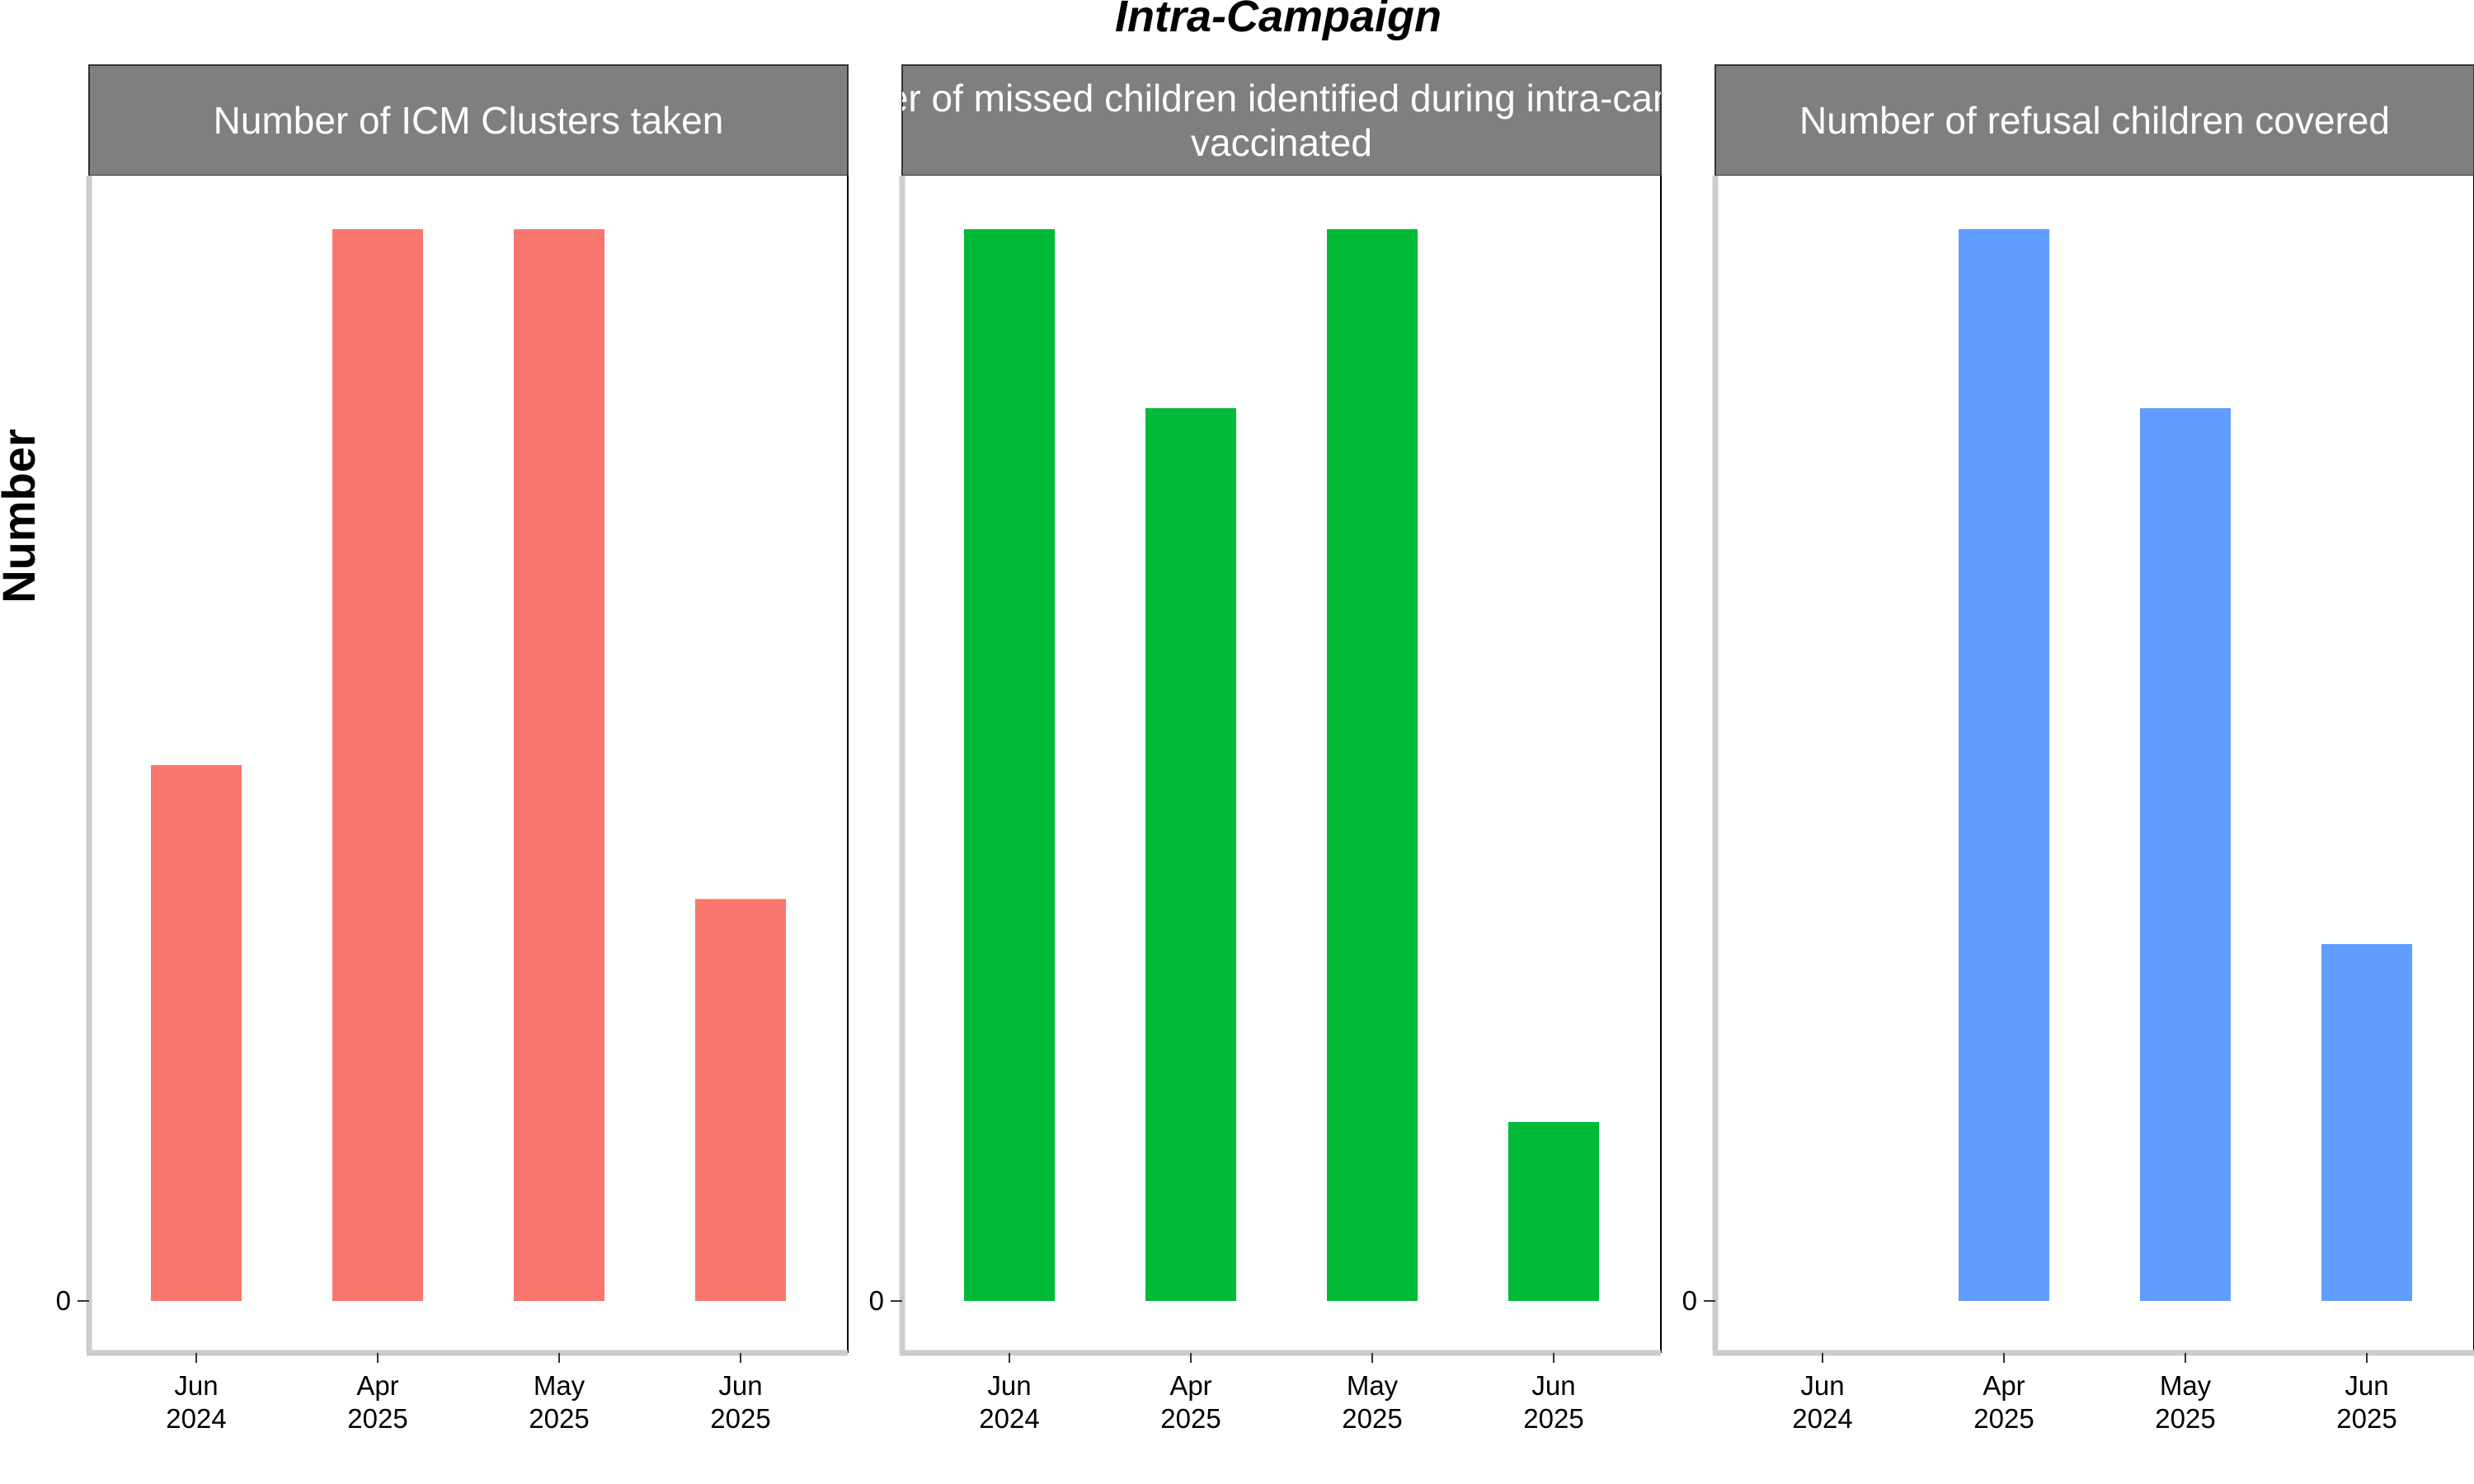 The height and width of the screenshot is (1484, 2474). I want to click on facet-strip-label: Number of ICM Clusters taken, so click(469, 120).